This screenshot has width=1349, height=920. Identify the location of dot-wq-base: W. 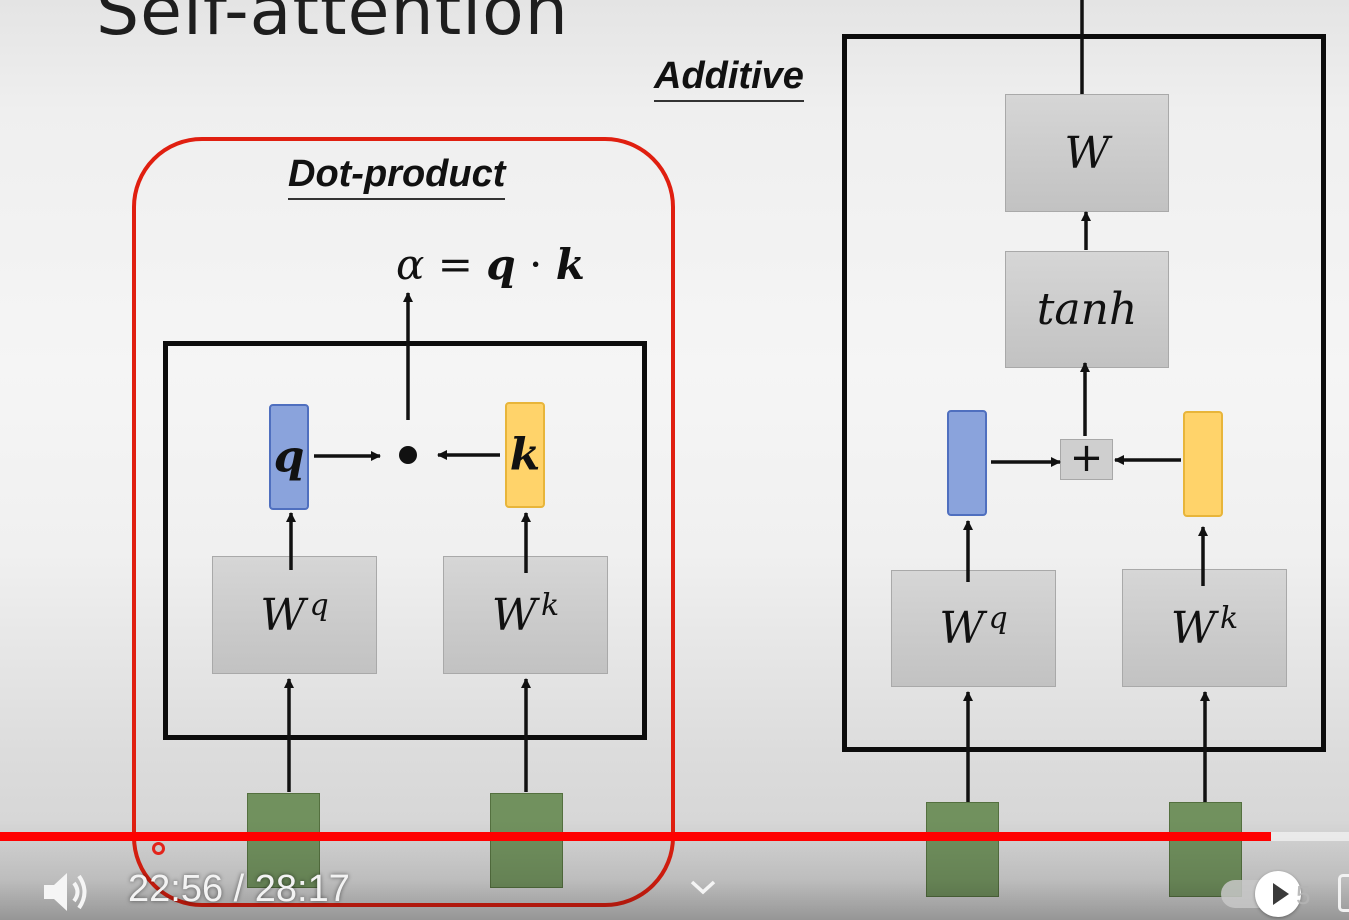
(283, 615).